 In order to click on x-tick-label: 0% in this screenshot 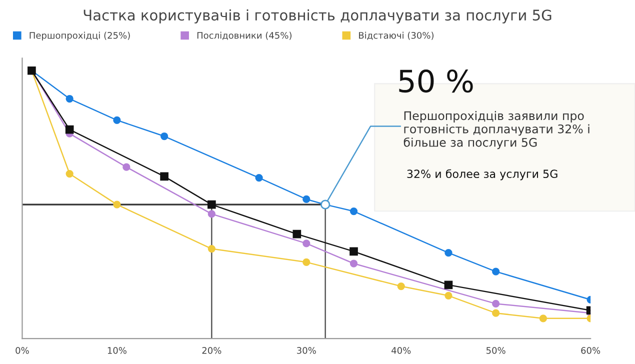, I will do `click(22, 350)`.